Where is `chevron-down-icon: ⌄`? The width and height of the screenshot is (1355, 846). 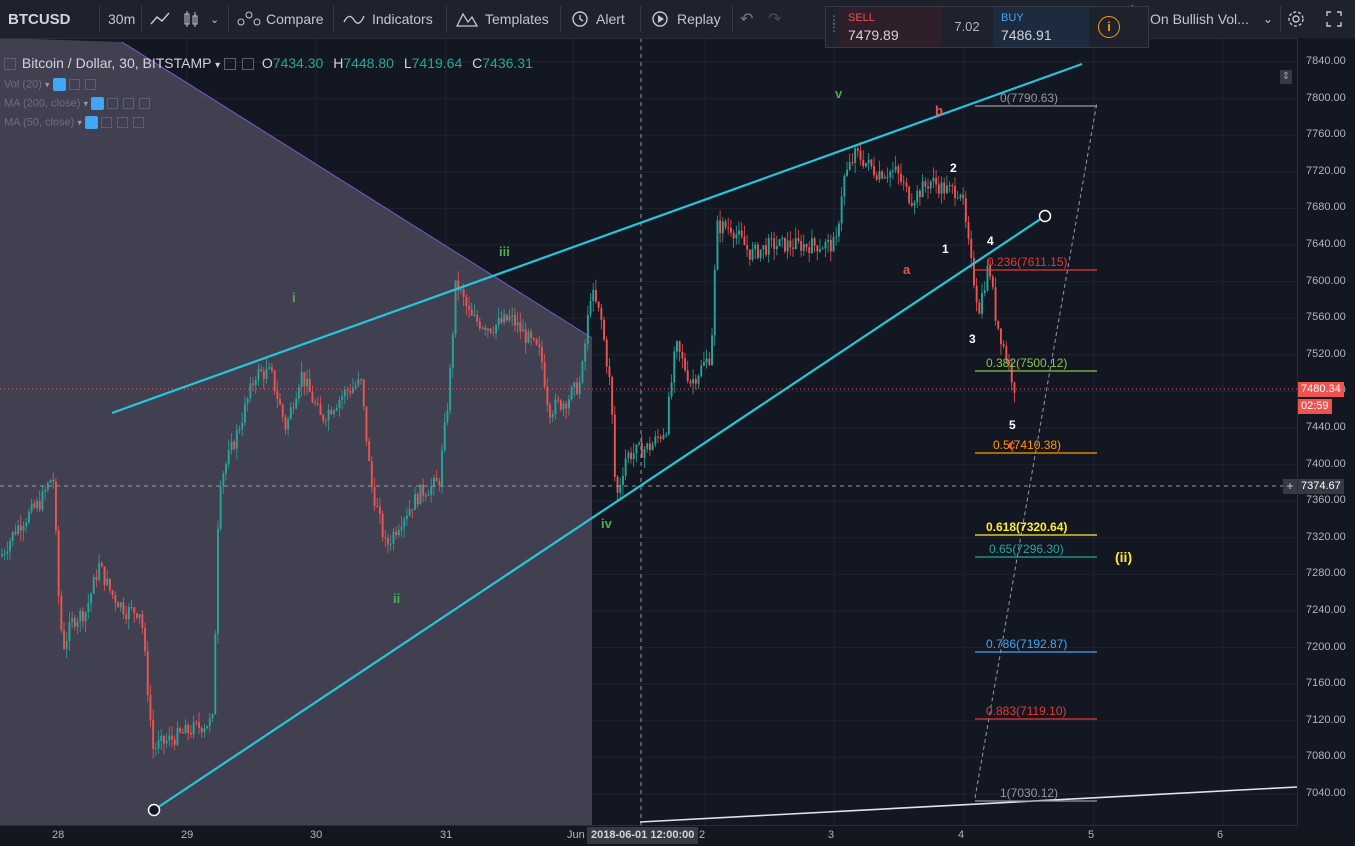
chevron-down-icon: ⌄ is located at coordinates (215, 19).